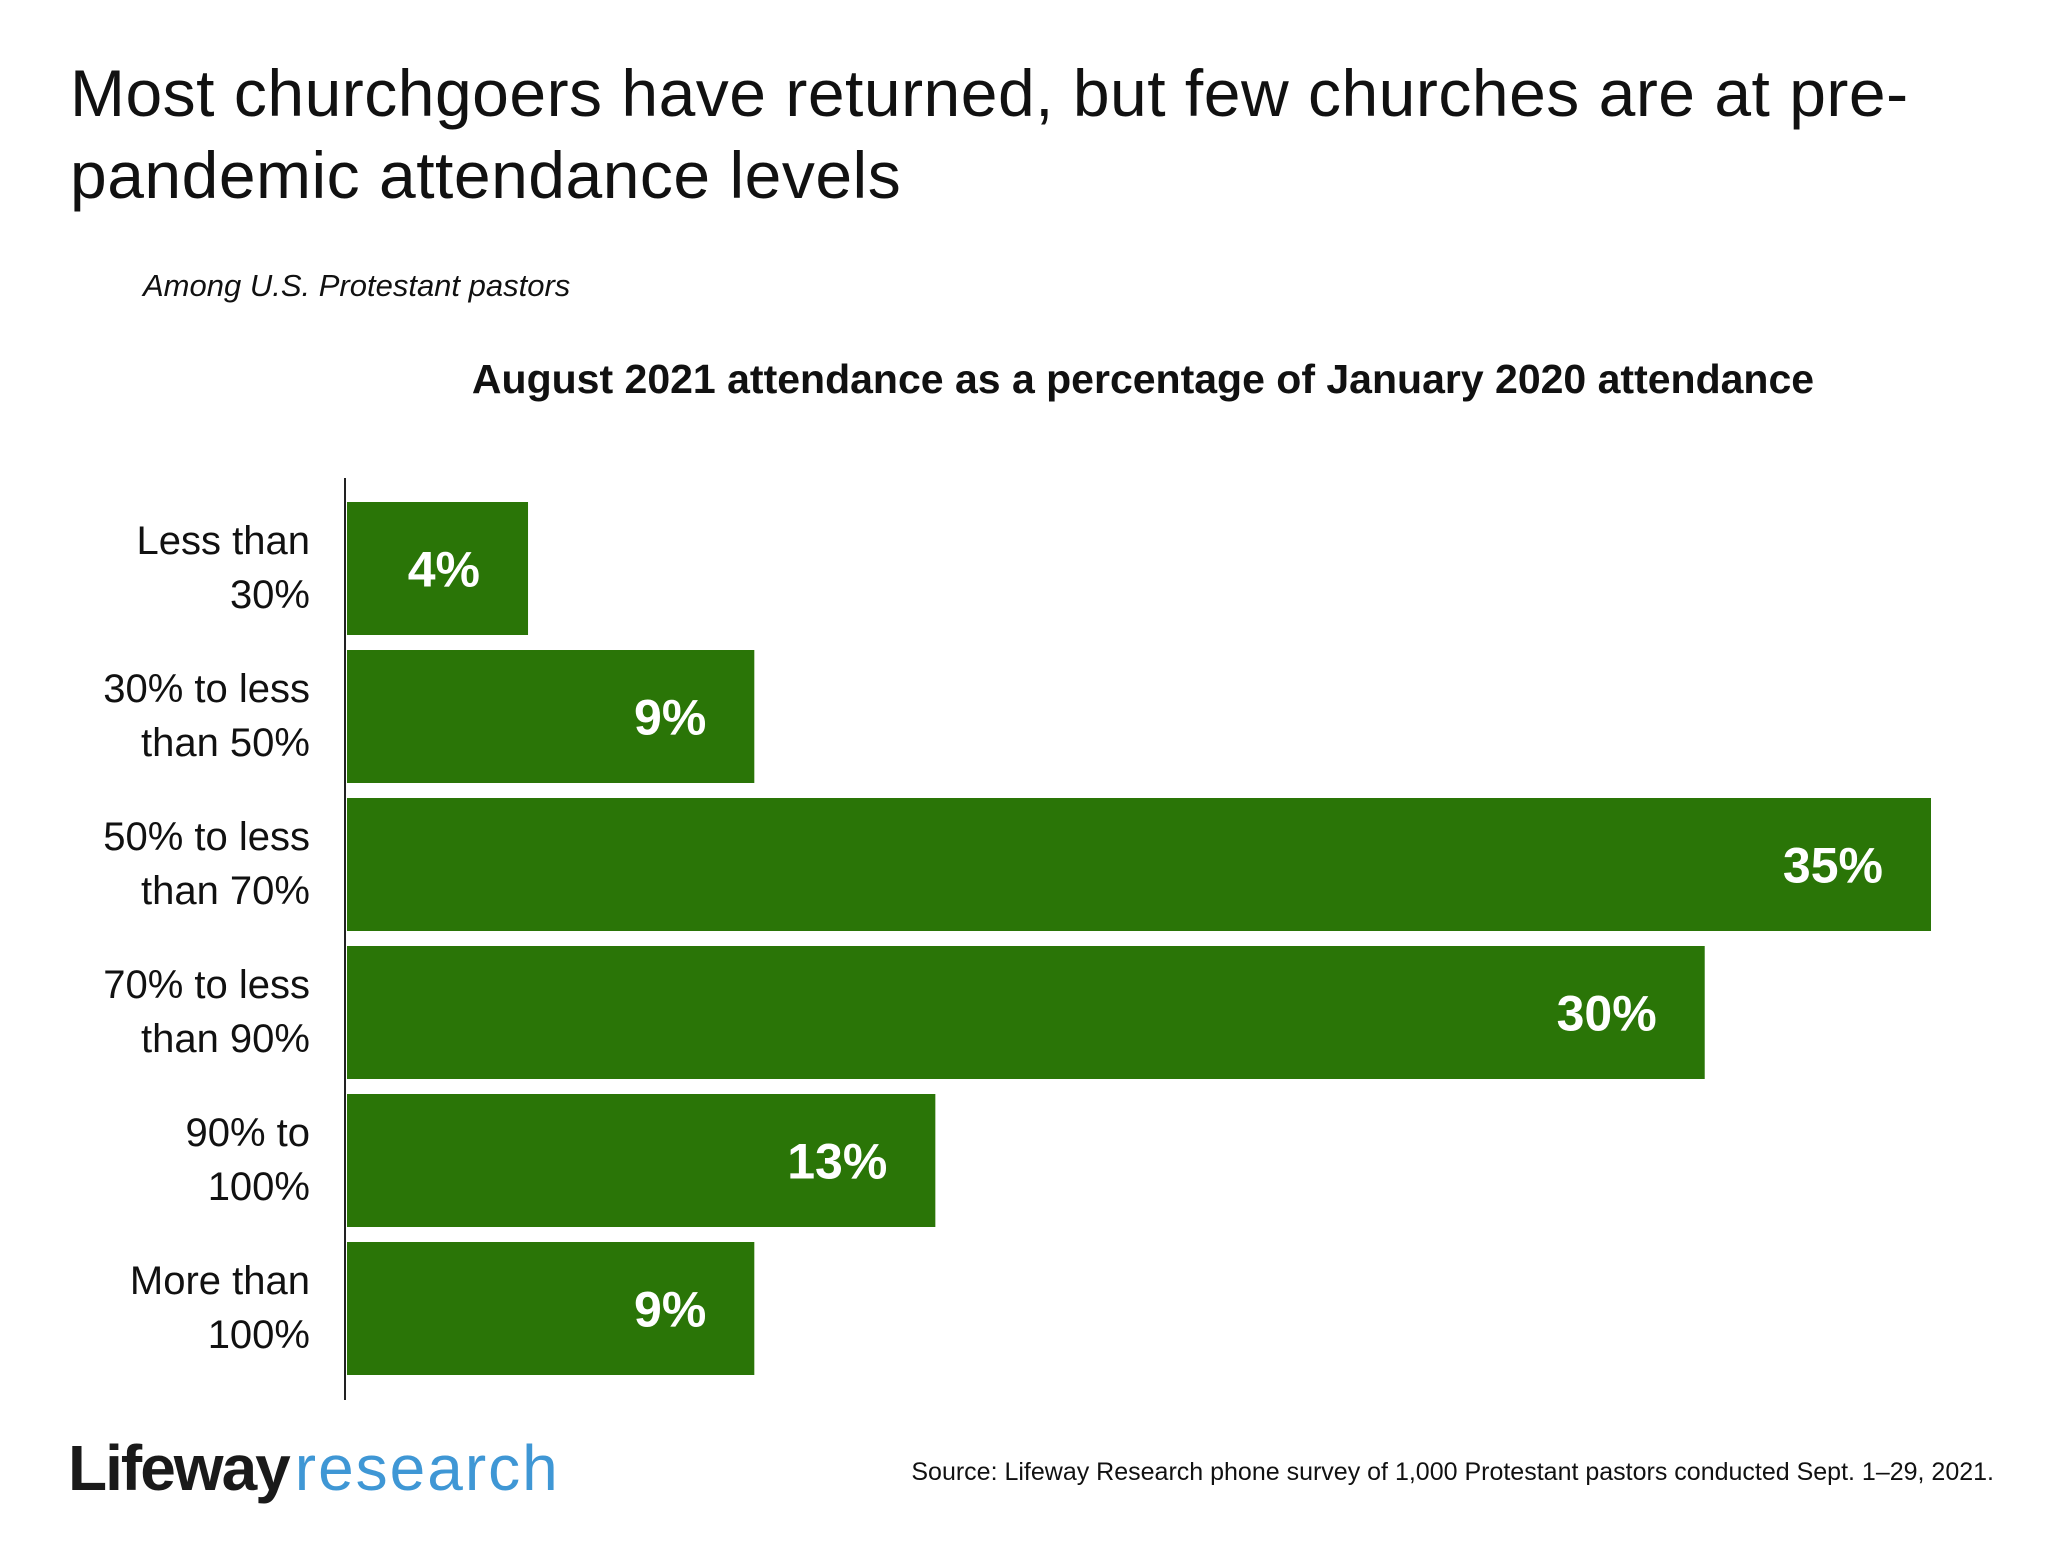 The width and height of the screenshot is (2048, 1565). I want to click on lifeway-research-logo: Lifewayresearch, so click(314, 1468).